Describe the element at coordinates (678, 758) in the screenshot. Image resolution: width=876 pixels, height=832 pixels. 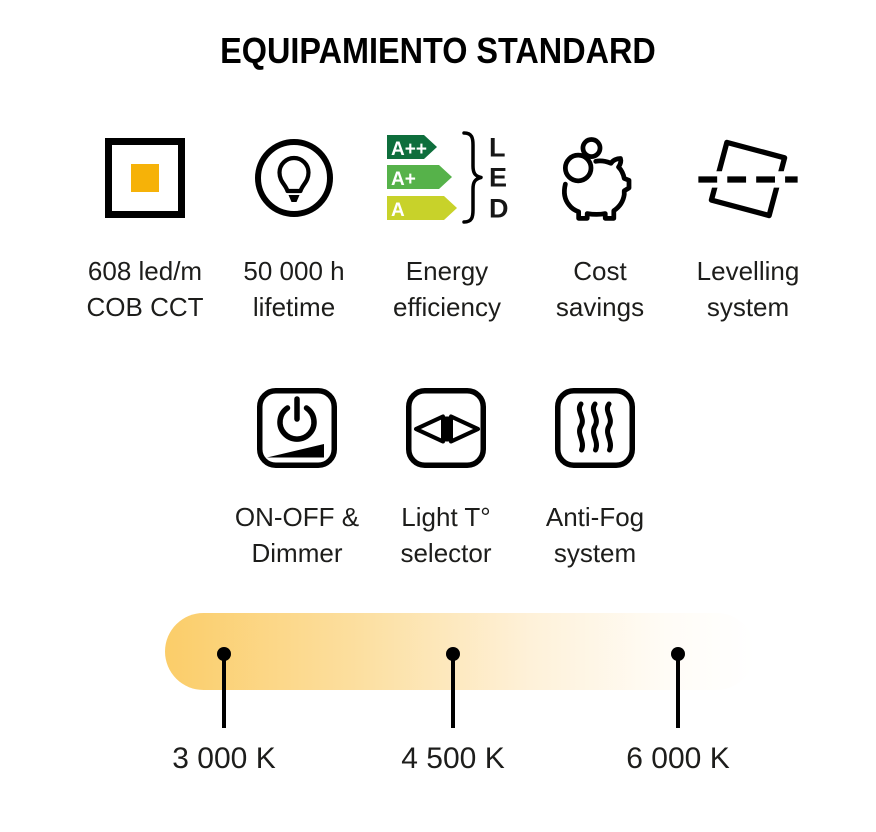
I see `scale-label-6000k: 6 000 K` at that location.